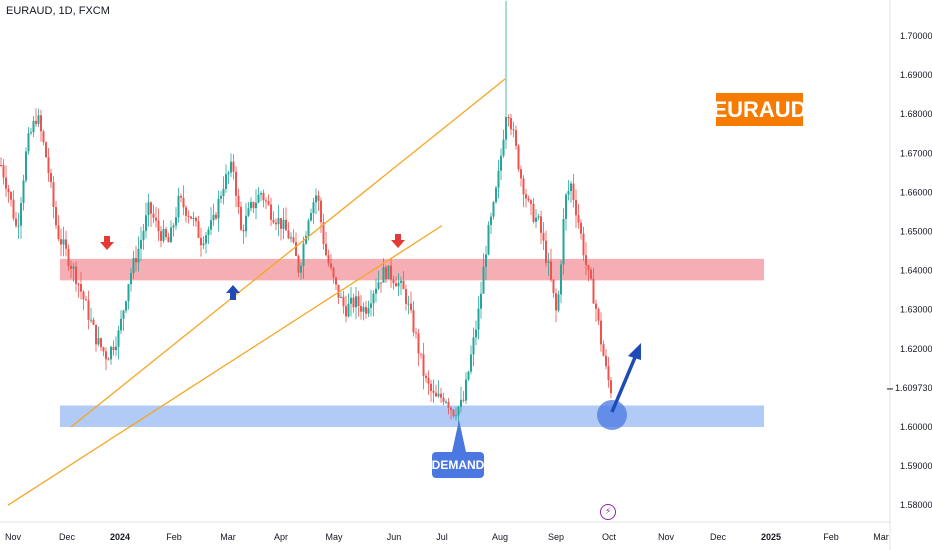  What do you see at coordinates (916, 466) in the screenshot?
I see `price-tick-label: 1.59000` at bounding box center [916, 466].